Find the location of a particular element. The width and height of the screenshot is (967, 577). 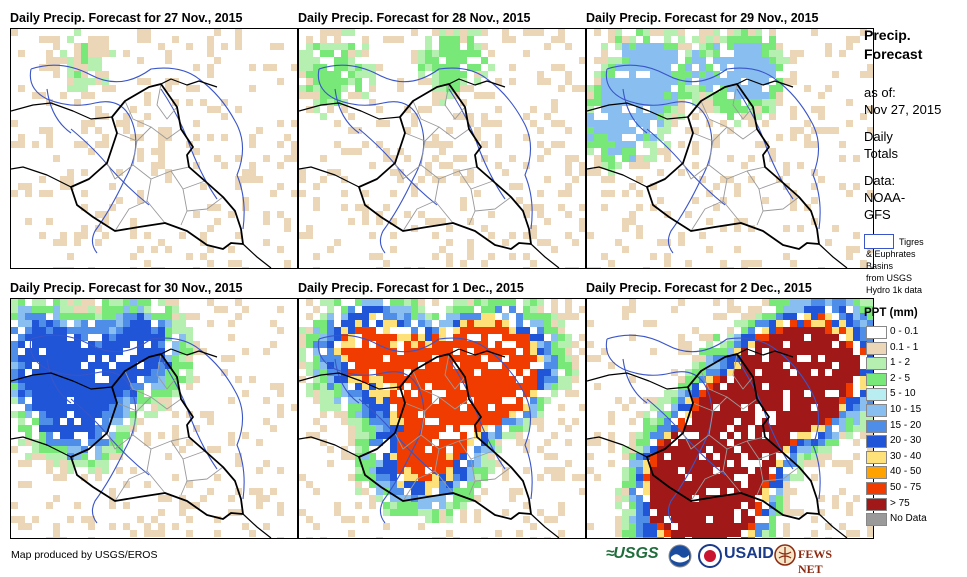

ppt-class-item: > 75 is located at coordinates (914, 504).